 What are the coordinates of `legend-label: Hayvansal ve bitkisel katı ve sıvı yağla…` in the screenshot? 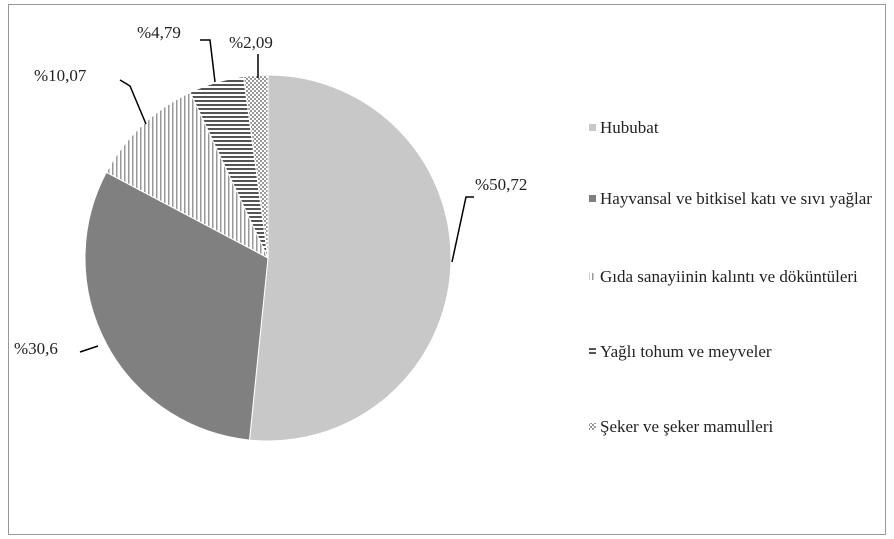 It's located at (736, 198).